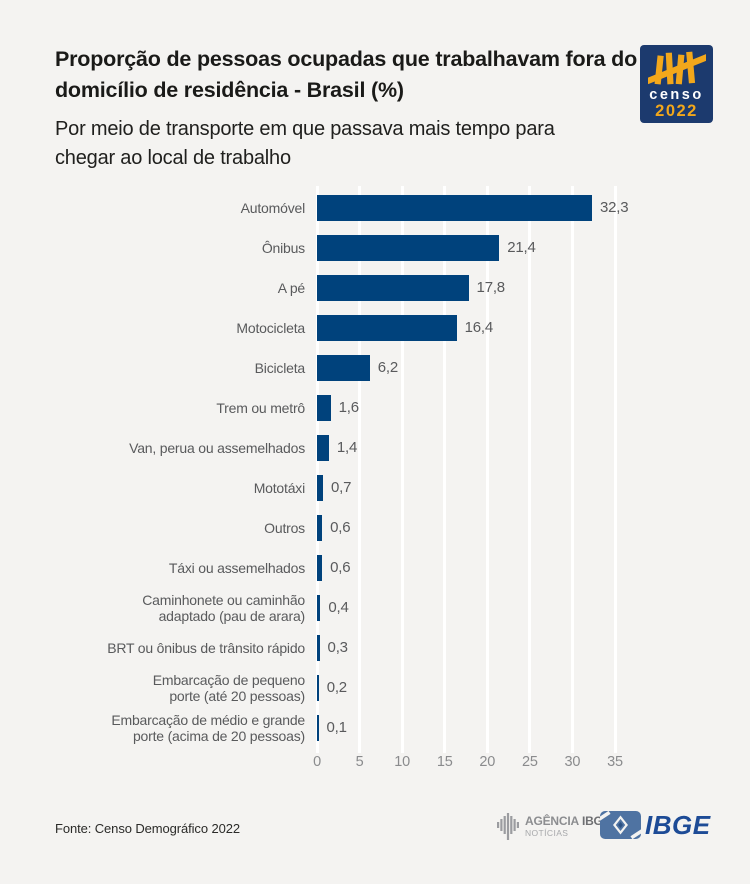 This screenshot has width=750, height=884. I want to click on ibge-logo-text: IBGE, so click(678, 824).